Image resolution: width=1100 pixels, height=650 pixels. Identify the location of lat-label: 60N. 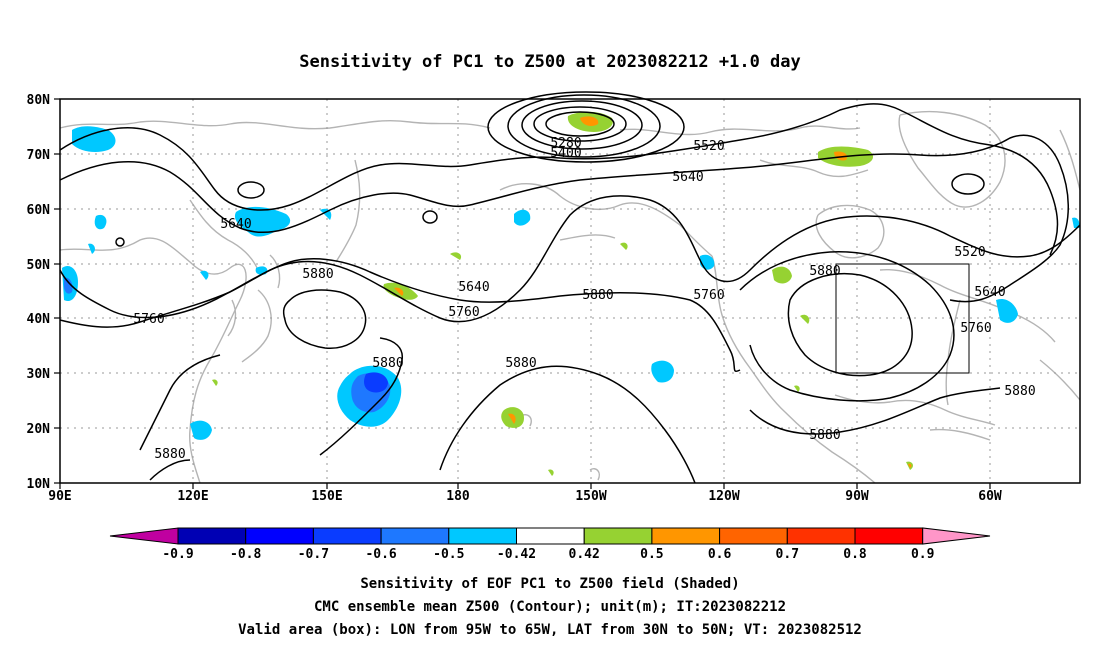
(39, 210).